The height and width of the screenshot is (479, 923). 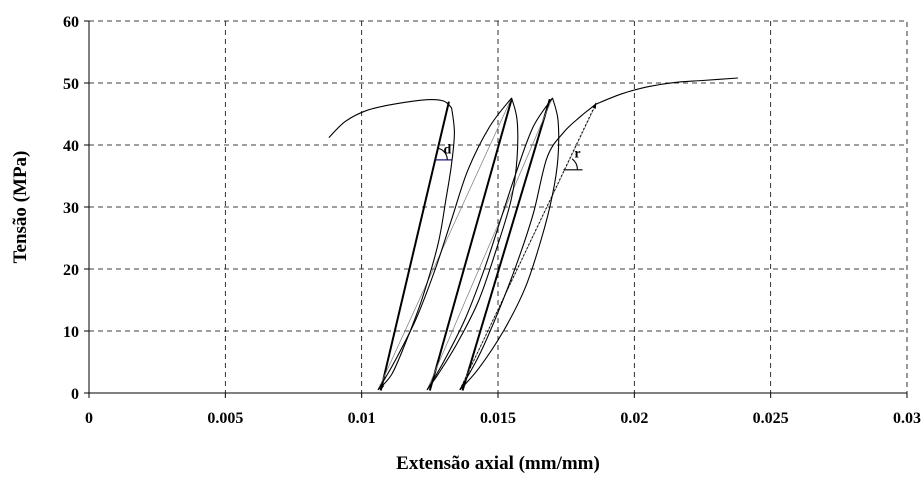 I want to click on y-tick-label: 50, so click(x=71, y=84).